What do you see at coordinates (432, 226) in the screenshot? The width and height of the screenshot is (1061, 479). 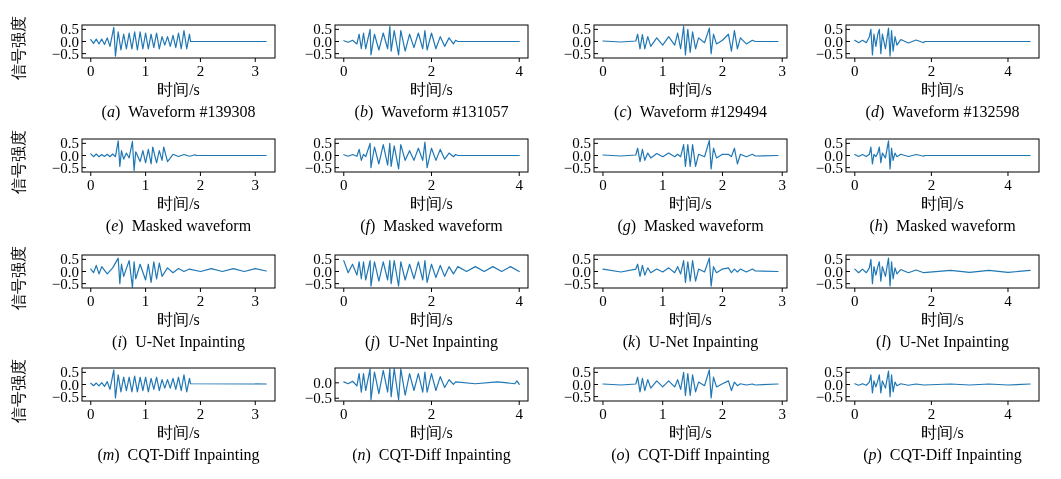 I see `text: (f) Masked waveform` at bounding box center [432, 226].